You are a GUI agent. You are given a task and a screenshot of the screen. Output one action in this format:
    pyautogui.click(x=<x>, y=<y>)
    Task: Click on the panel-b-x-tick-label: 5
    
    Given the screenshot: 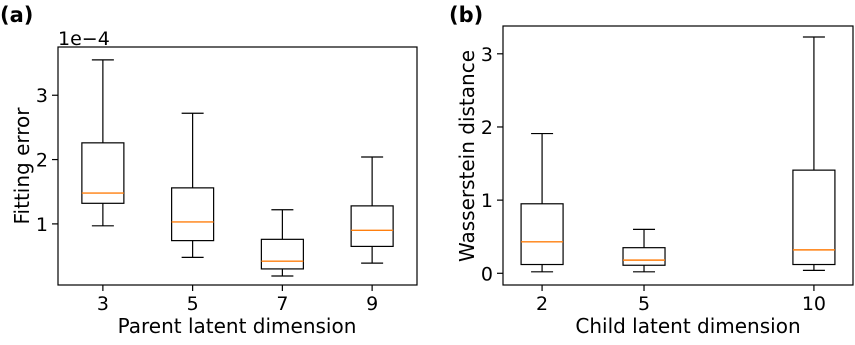 What is the action you would take?
    pyautogui.click(x=644, y=304)
    